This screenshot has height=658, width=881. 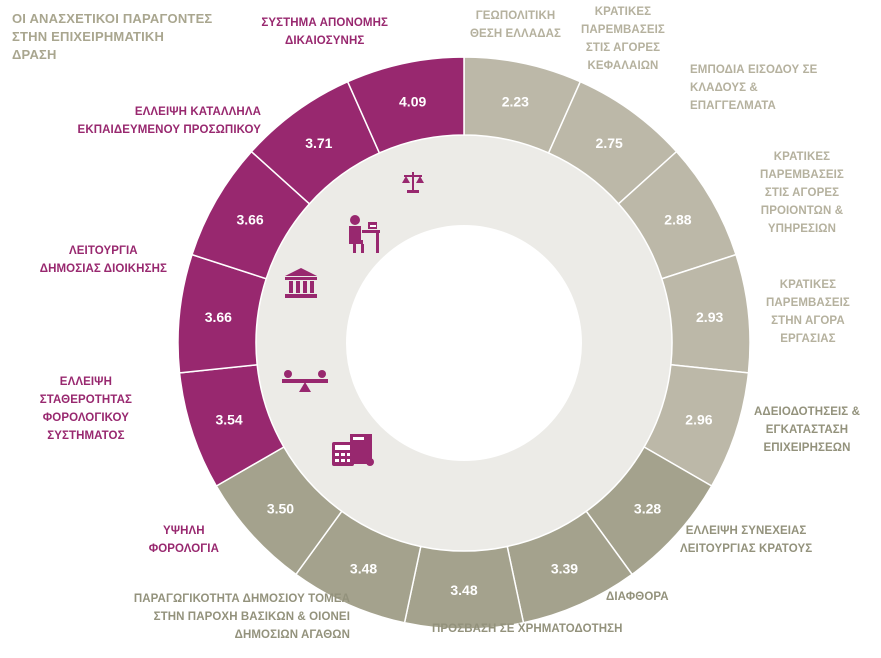 I want to click on scales-icon, so click(x=413, y=185).